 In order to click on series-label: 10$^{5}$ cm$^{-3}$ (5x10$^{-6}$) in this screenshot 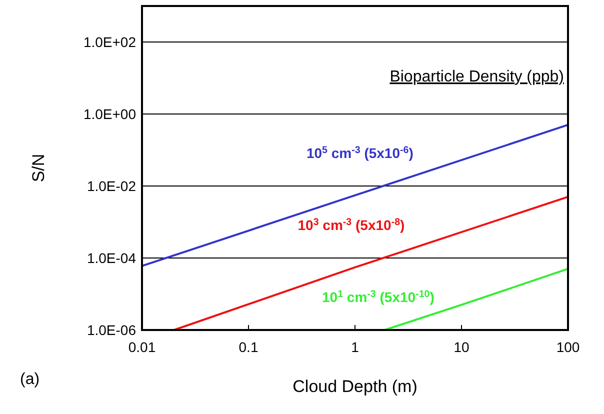, I will do `click(360, 152)`.